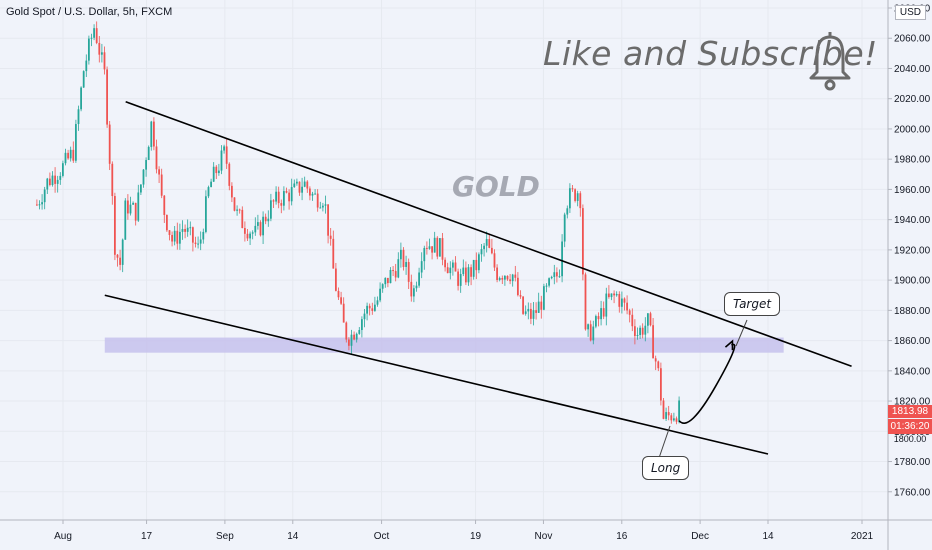  What do you see at coordinates (910, 12) in the screenshot?
I see `currency-button: USD` at bounding box center [910, 12].